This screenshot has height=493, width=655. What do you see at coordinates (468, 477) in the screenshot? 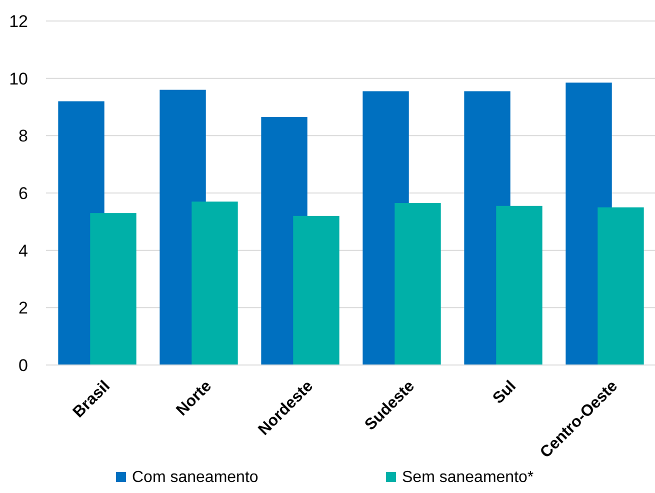
I see `legend-label: Sem saneamento*` at bounding box center [468, 477].